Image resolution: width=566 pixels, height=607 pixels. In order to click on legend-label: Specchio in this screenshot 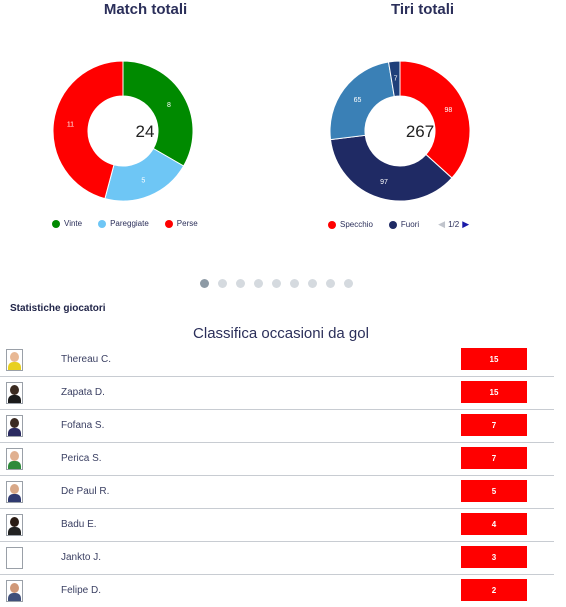, I will do `click(356, 224)`.